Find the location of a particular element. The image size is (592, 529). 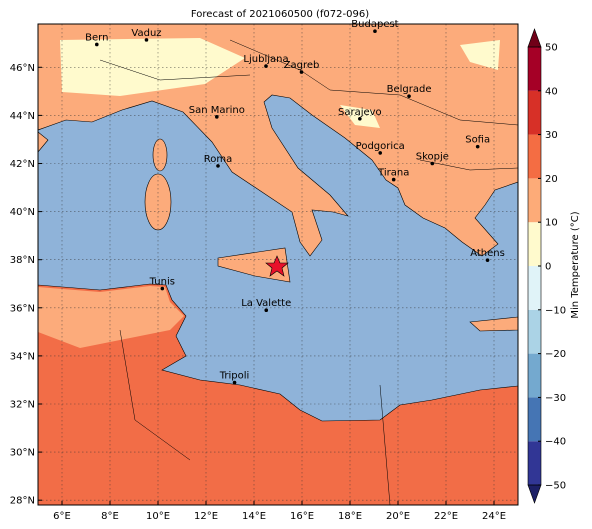

y-tick-label: 34°N is located at coordinates (22, 356).